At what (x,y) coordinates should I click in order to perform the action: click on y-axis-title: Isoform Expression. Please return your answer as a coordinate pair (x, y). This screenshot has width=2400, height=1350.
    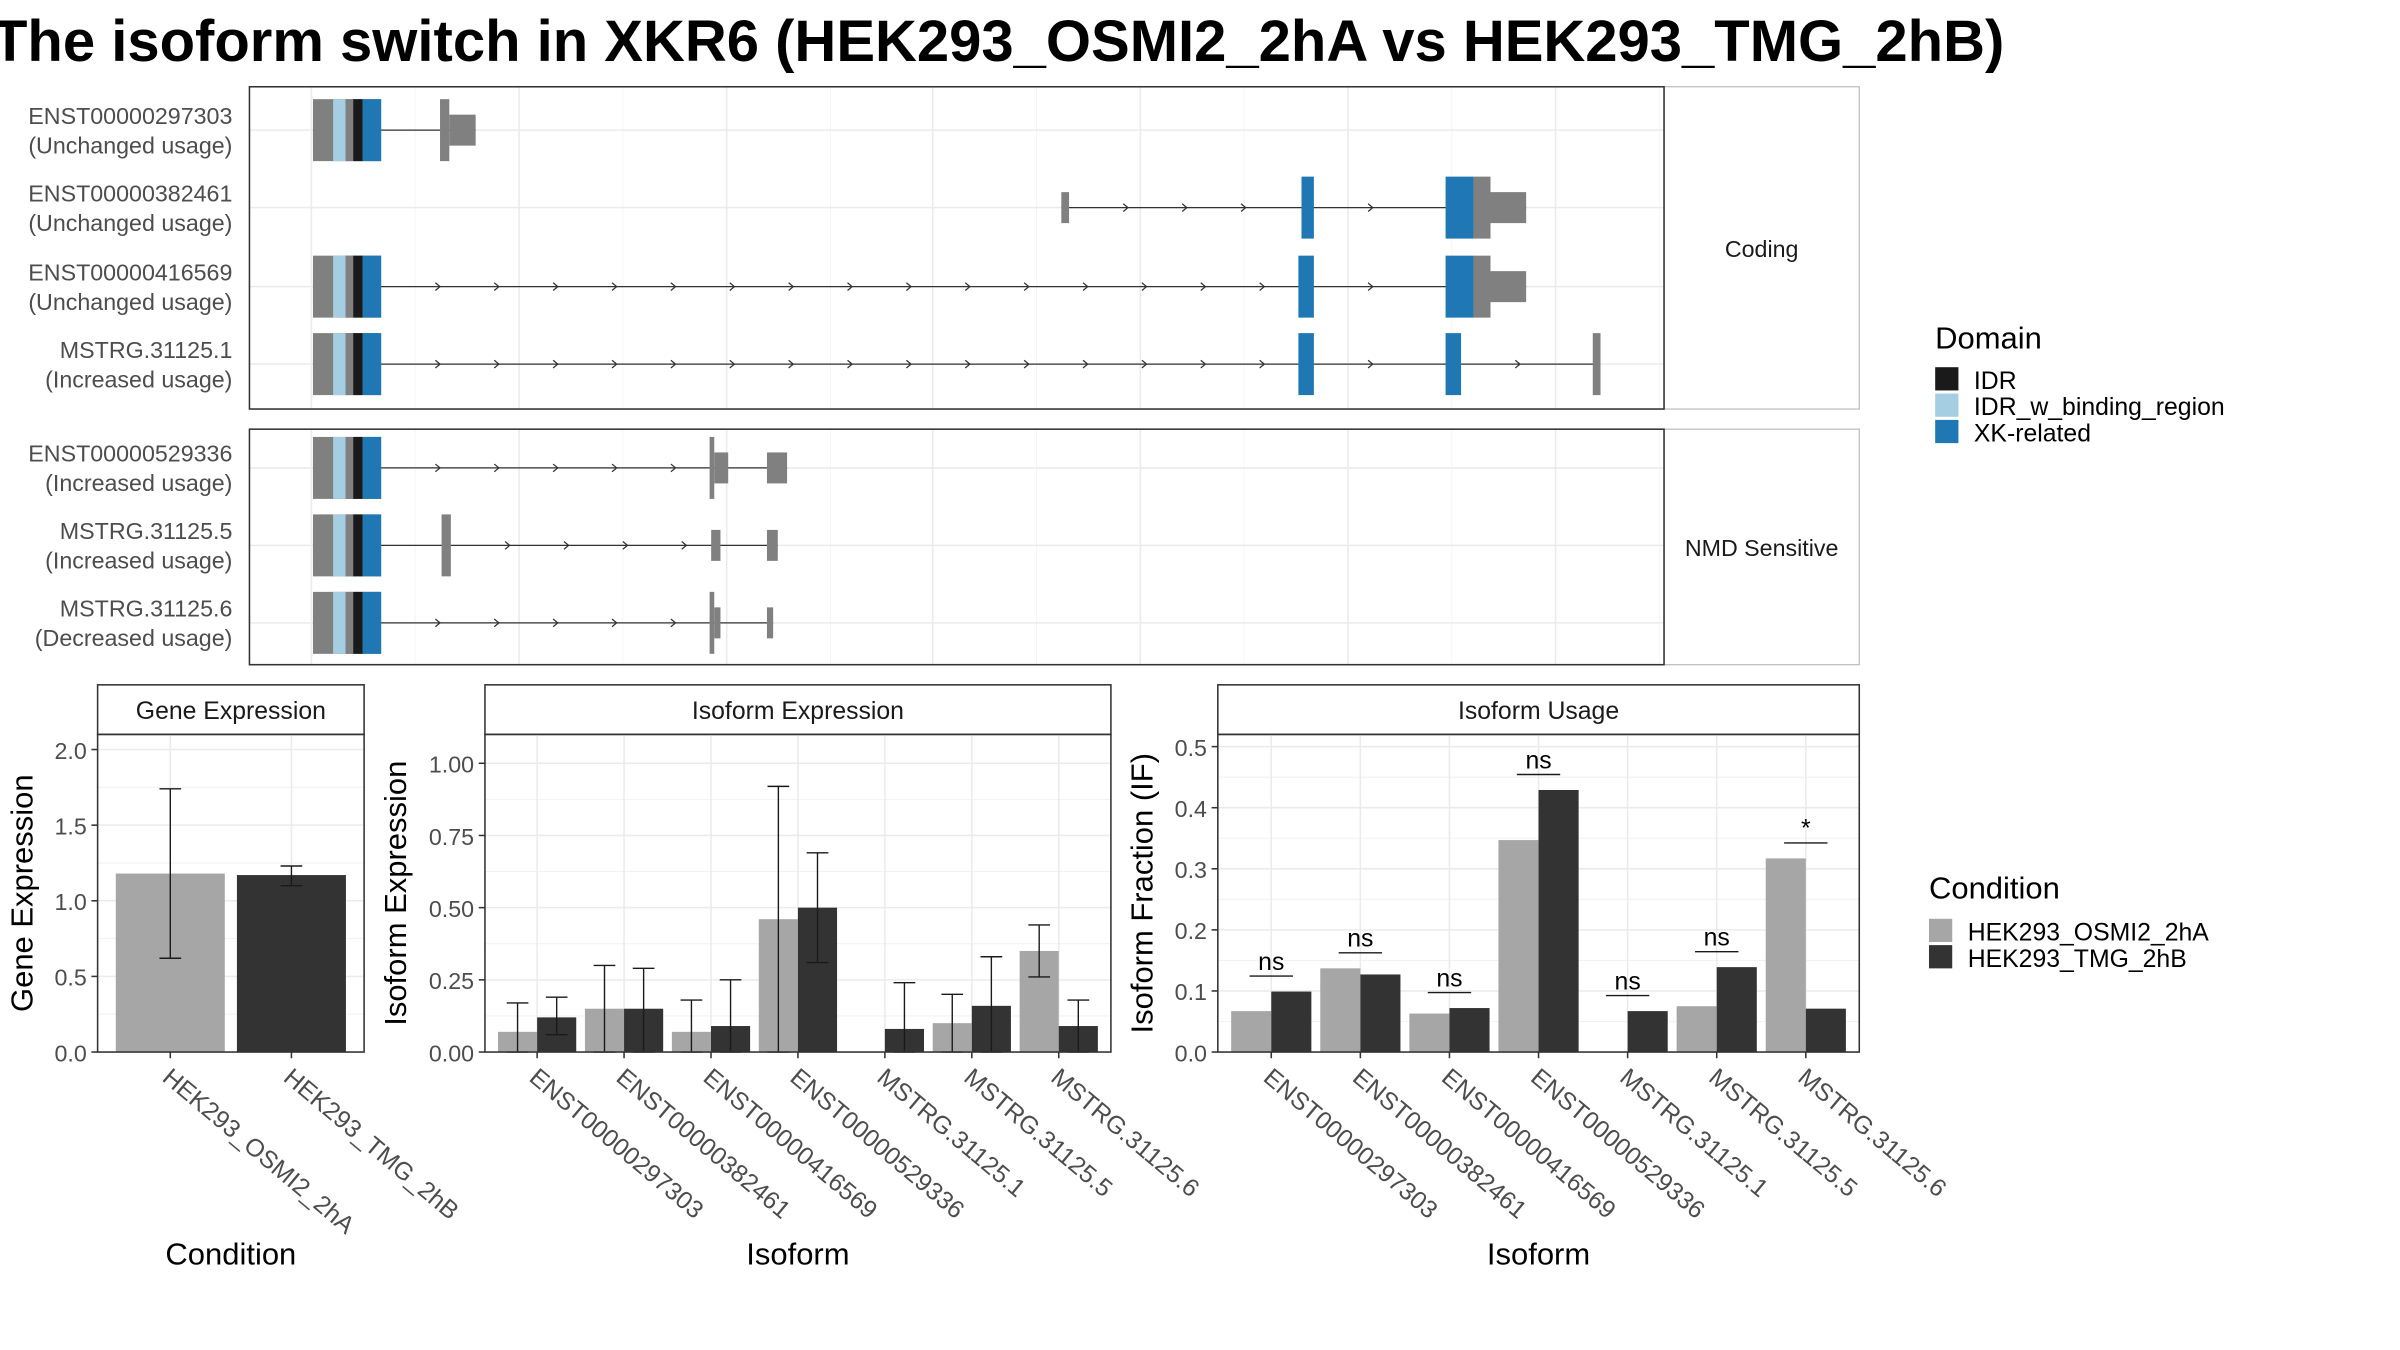
    Looking at the image, I should click on (395, 893).